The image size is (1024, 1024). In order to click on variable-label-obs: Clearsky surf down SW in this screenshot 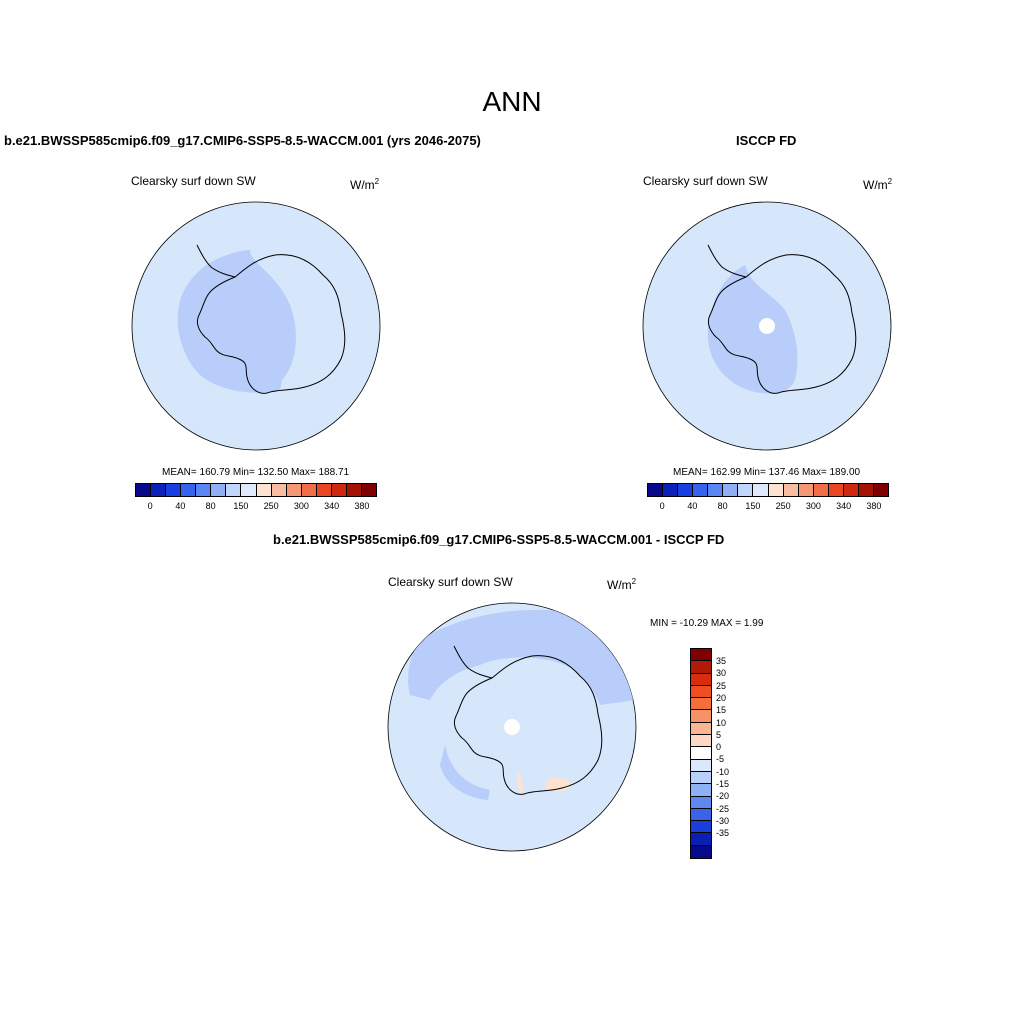, I will do `click(705, 181)`.